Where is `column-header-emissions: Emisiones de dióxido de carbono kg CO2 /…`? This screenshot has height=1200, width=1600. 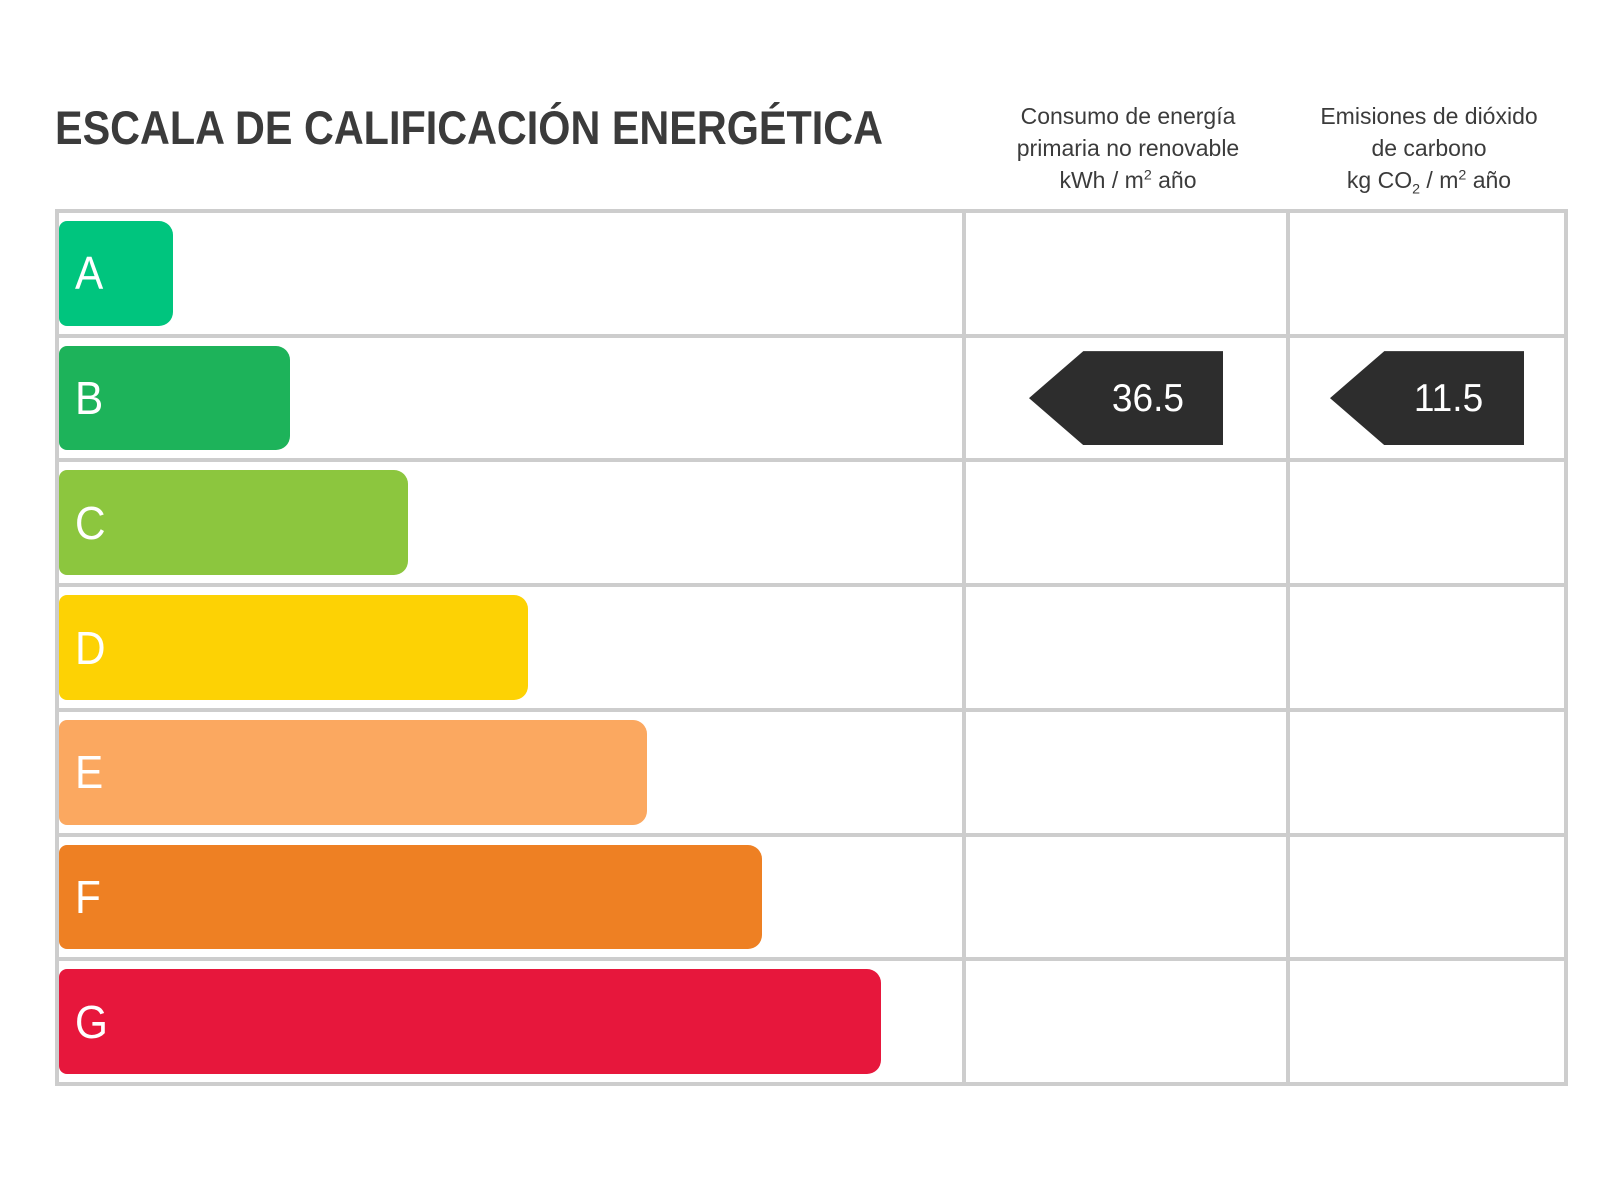
column-header-emissions: Emisiones de dióxido de carbono kg CO2 /… is located at coordinates (1429, 149).